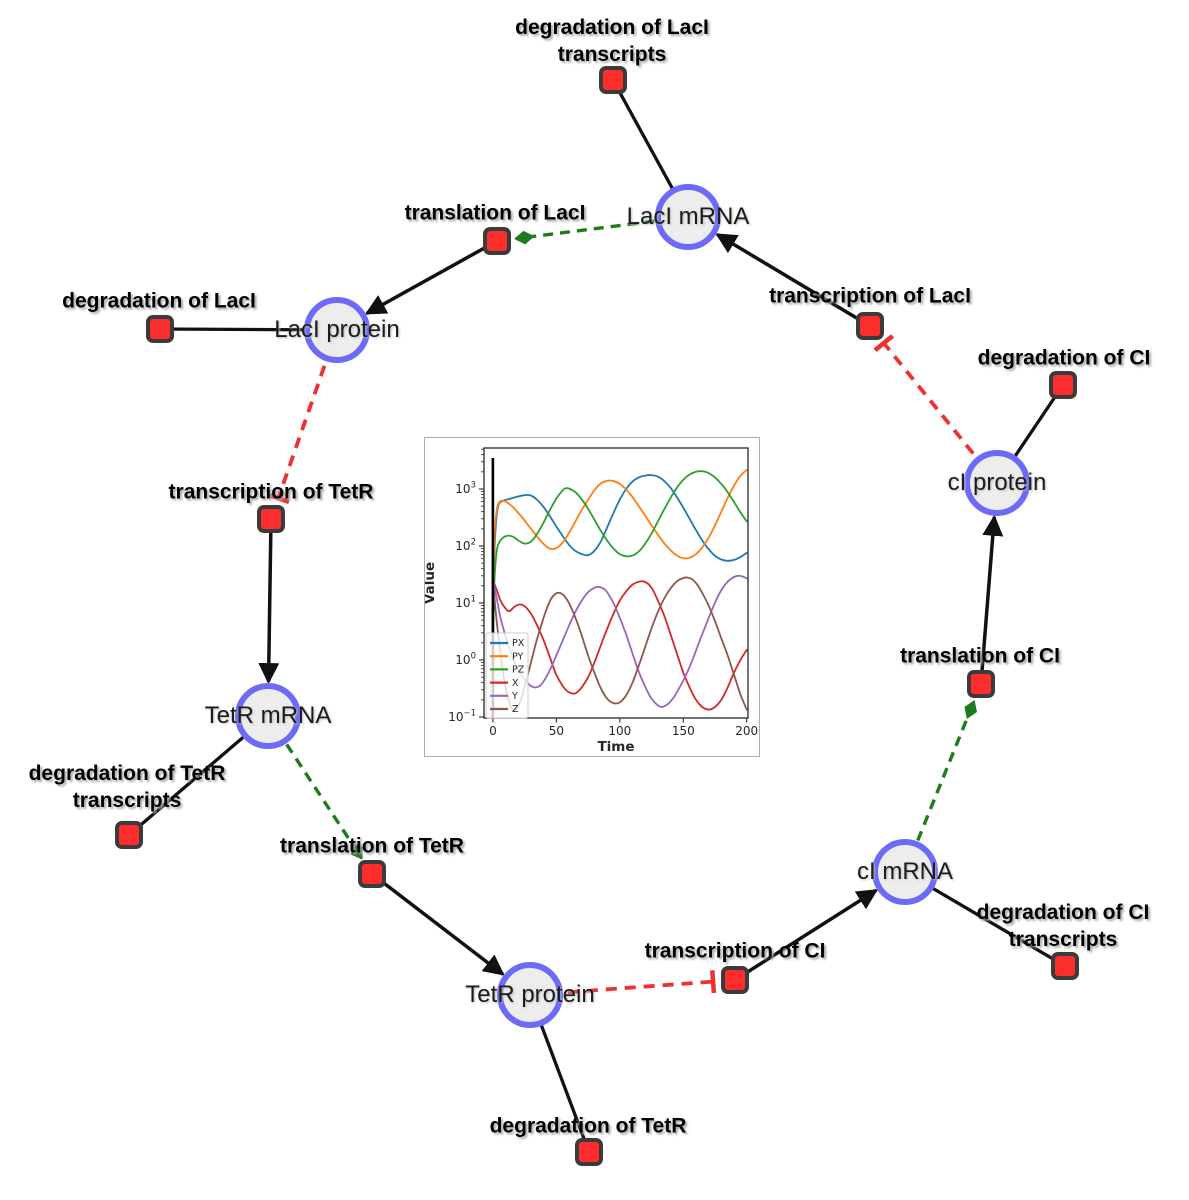 This screenshot has width=1189, height=1200. What do you see at coordinates (518, 643) in the screenshot?
I see `chart-legend-label-PX: PX` at bounding box center [518, 643].